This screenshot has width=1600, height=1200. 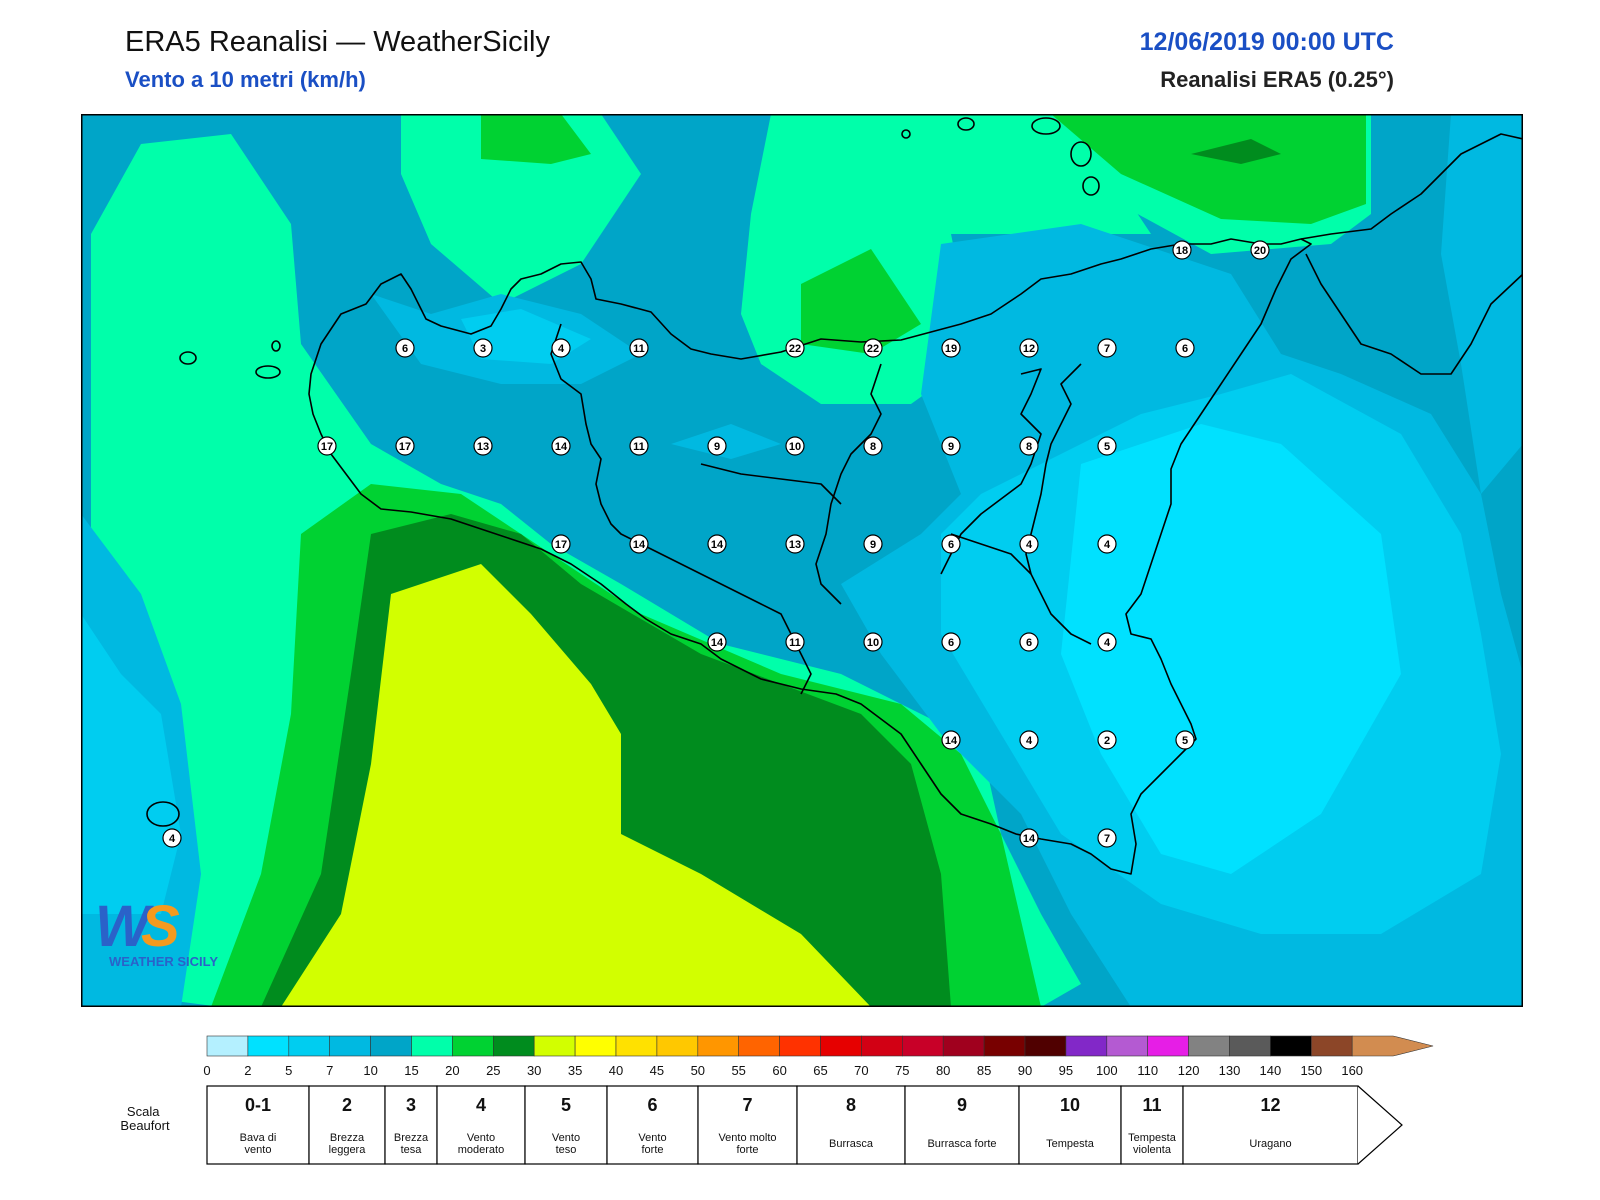 What do you see at coordinates (348, 1144) in the screenshot?
I see `beaufort-description: Brezza leggera` at bounding box center [348, 1144].